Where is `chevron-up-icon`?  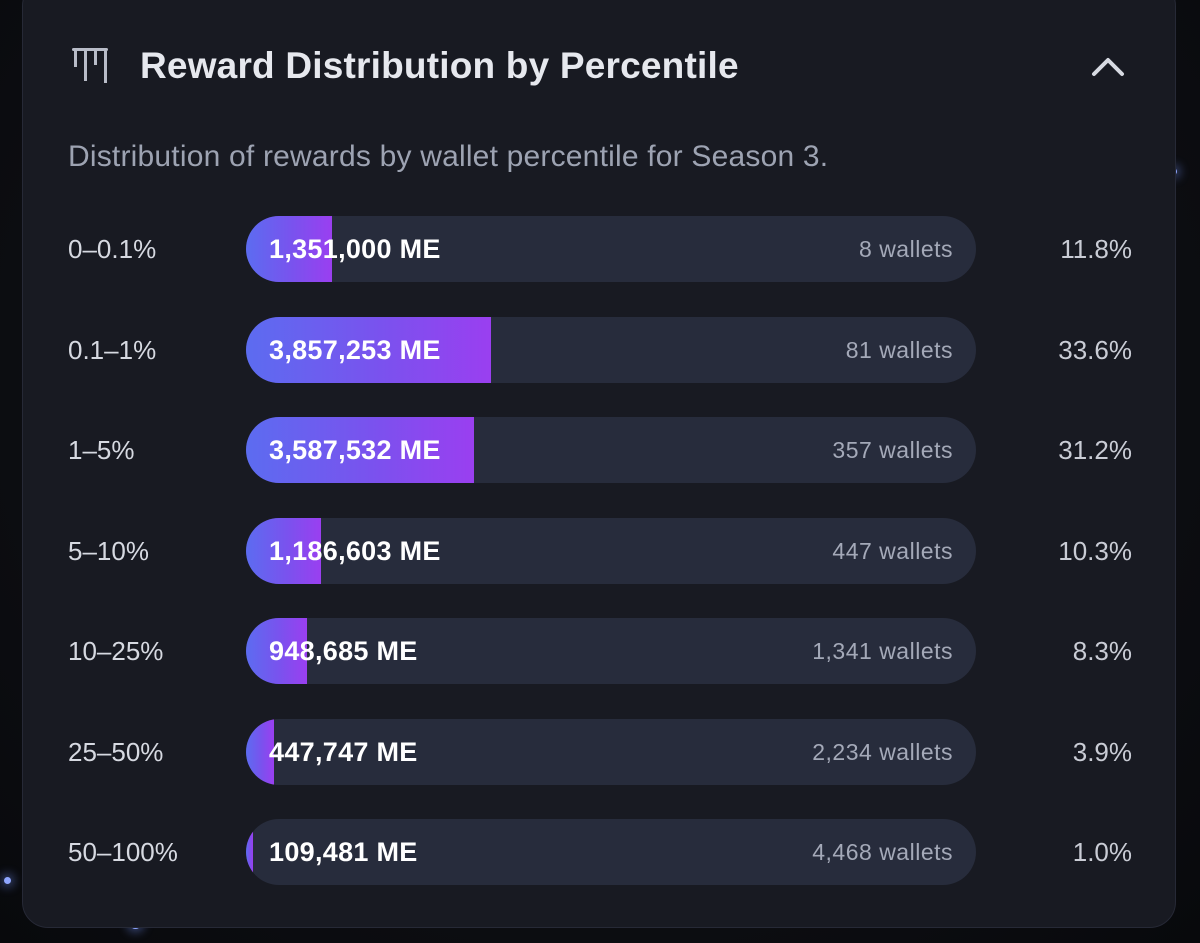
chevron-up-icon is located at coordinates (1108, 66).